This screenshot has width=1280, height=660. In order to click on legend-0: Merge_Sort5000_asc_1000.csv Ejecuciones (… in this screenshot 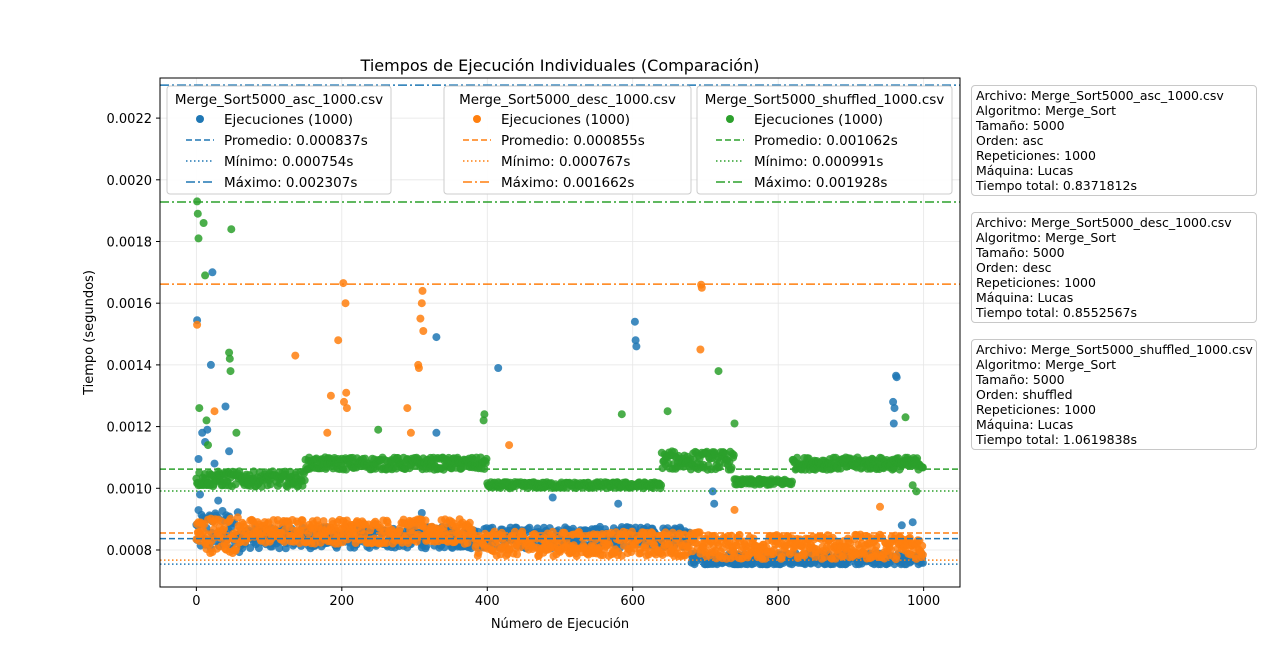, I will do `click(279, 140)`.